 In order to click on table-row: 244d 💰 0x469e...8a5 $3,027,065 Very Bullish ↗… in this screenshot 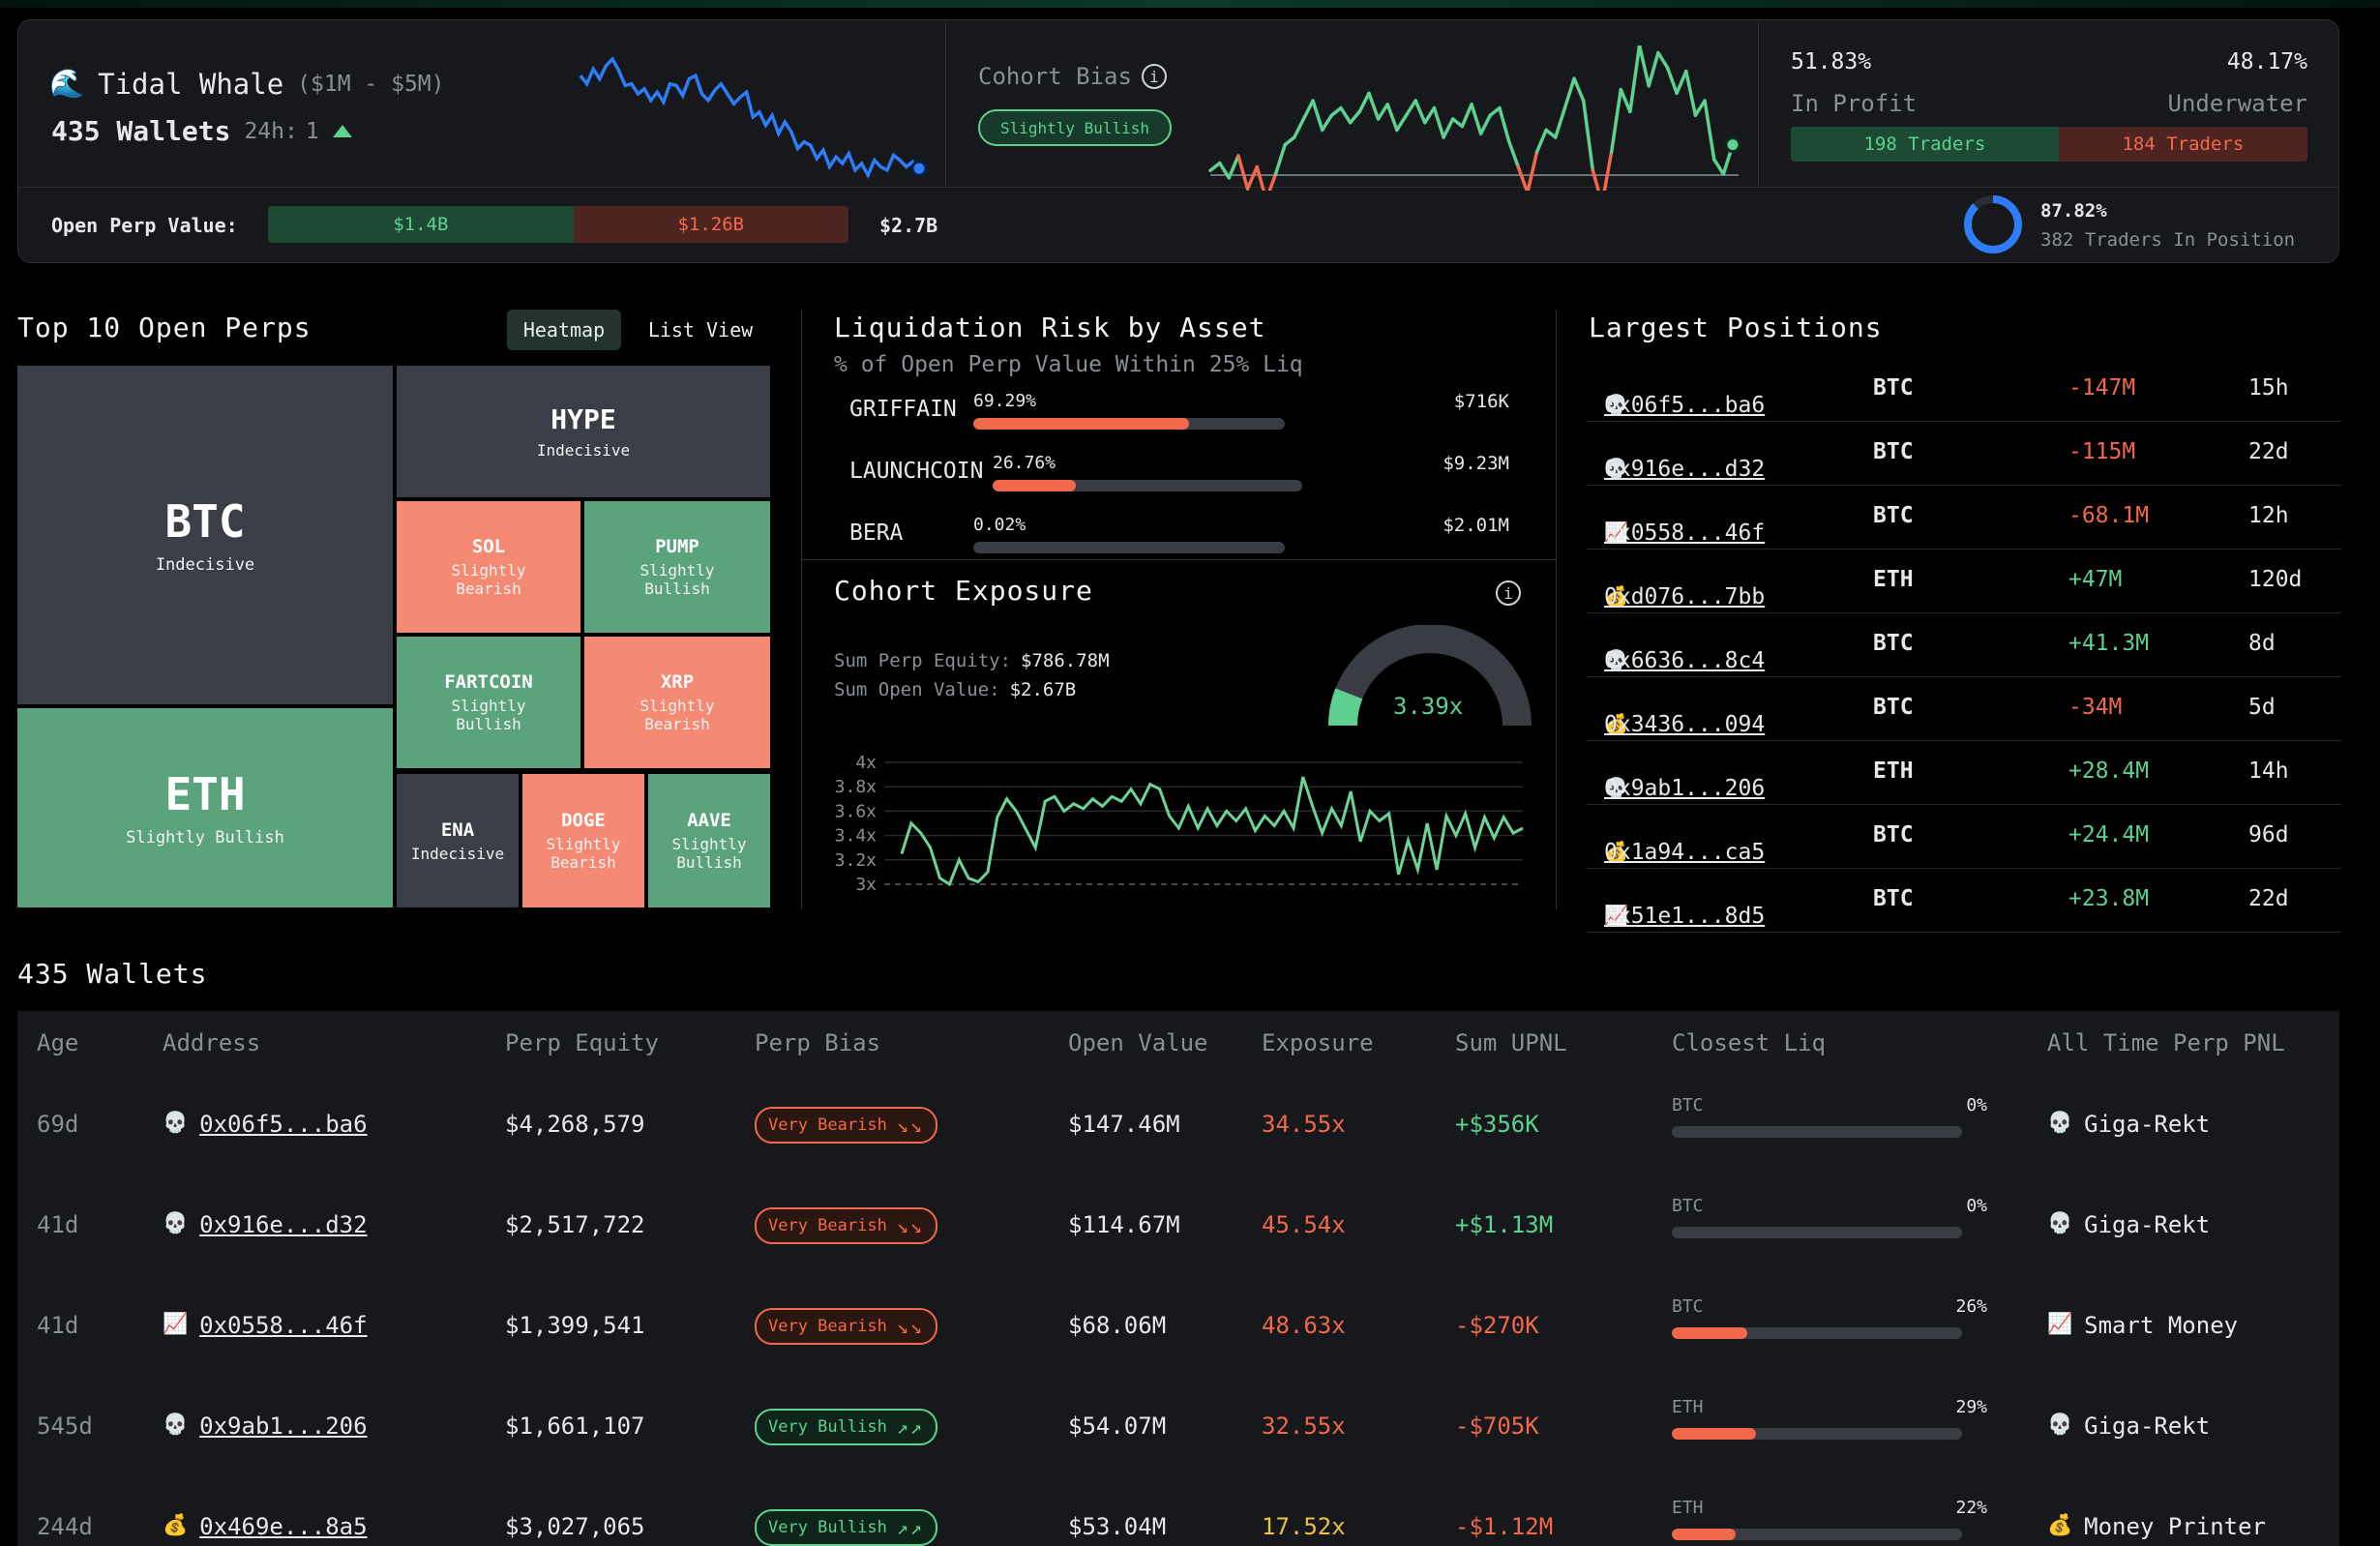, I will do `click(1178, 1512)`.